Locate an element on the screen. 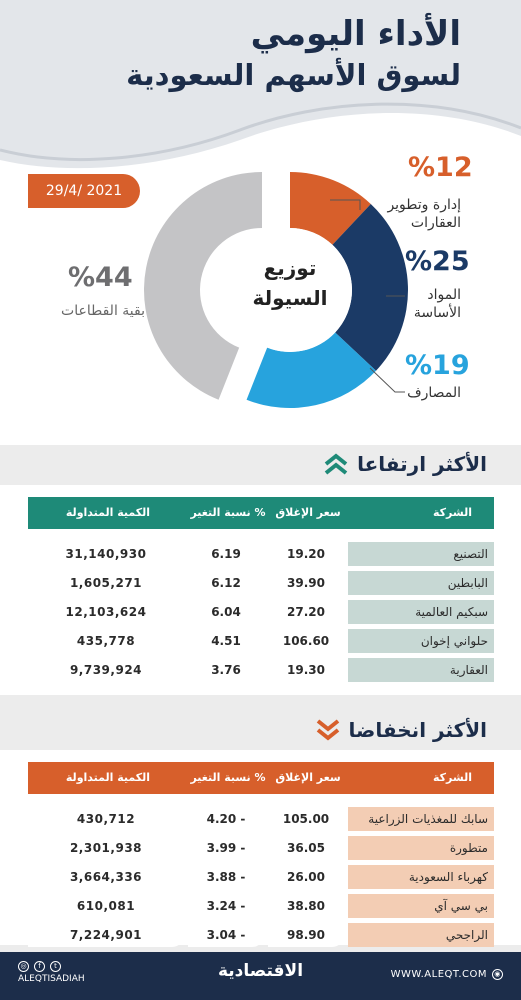 This screenshot has height=1000, width=521. cell-close: 19.30 is located at coordinates (306, 670).